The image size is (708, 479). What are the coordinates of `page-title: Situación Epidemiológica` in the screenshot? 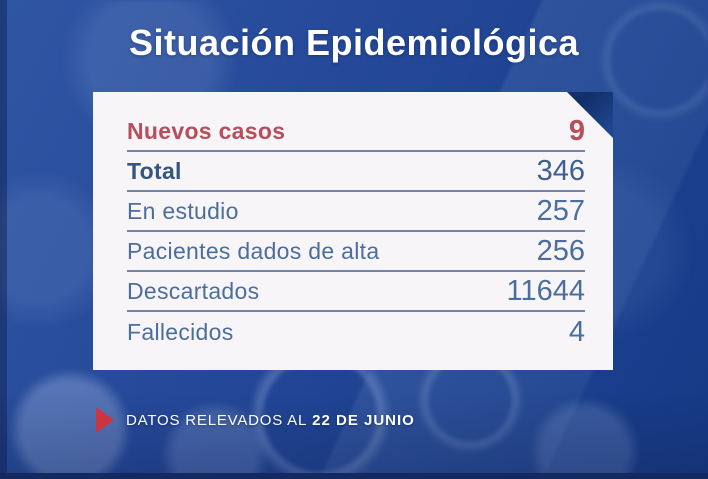 It's located at (354, 42).